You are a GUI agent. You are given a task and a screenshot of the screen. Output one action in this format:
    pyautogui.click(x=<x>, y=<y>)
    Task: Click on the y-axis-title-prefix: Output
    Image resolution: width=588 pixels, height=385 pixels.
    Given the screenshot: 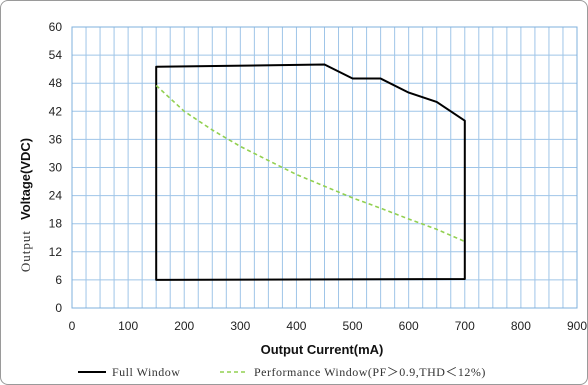 What is the action you would take?
    pyautogui.click(x=25, y=251)
    